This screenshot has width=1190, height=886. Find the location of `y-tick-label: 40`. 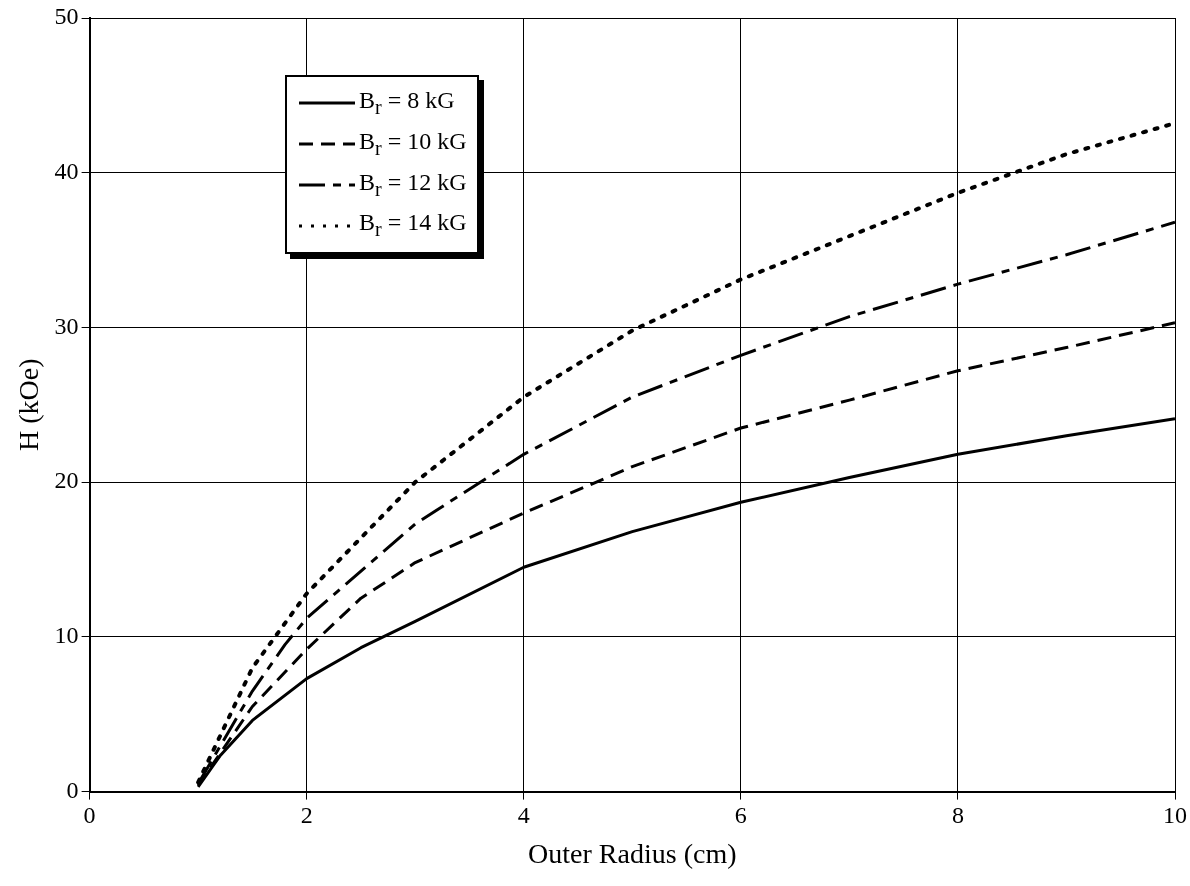

y-tick-label: 40 is located at coordinates (66, 171).